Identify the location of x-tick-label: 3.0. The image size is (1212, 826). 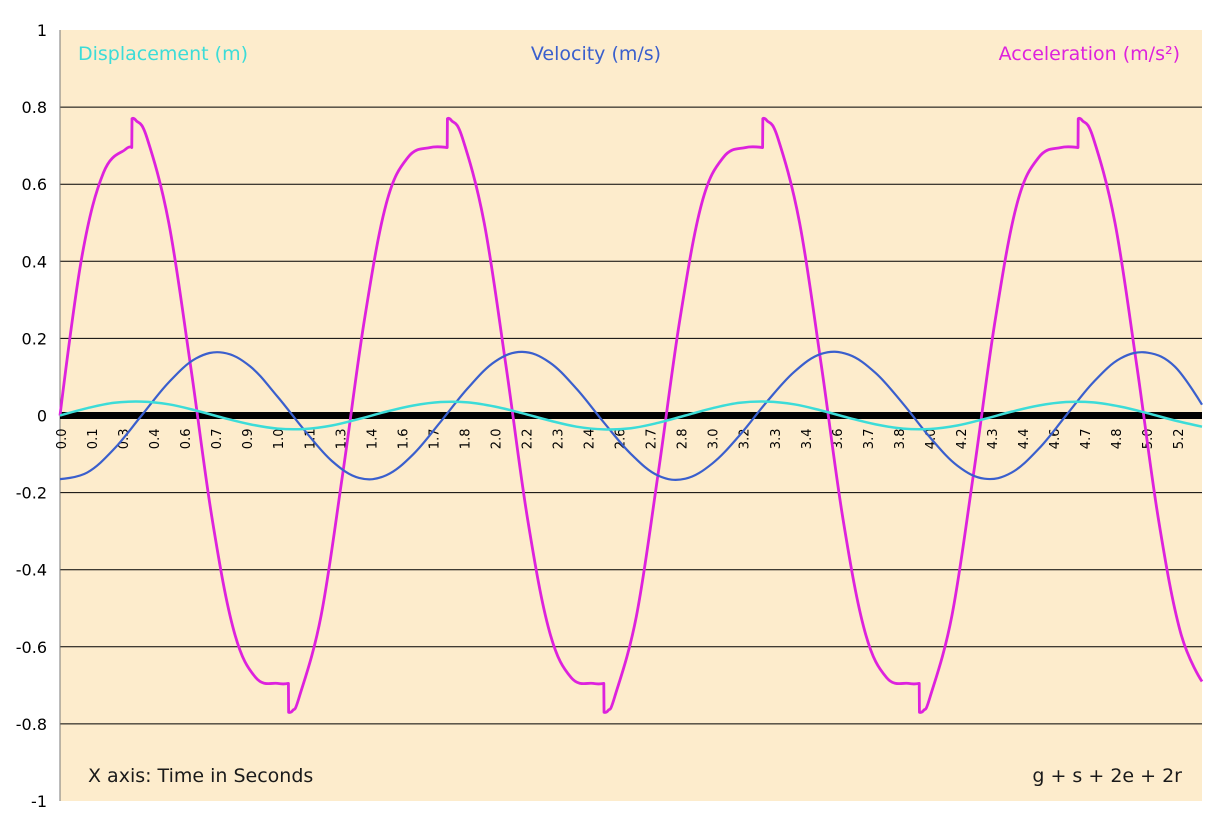
(714, 439).